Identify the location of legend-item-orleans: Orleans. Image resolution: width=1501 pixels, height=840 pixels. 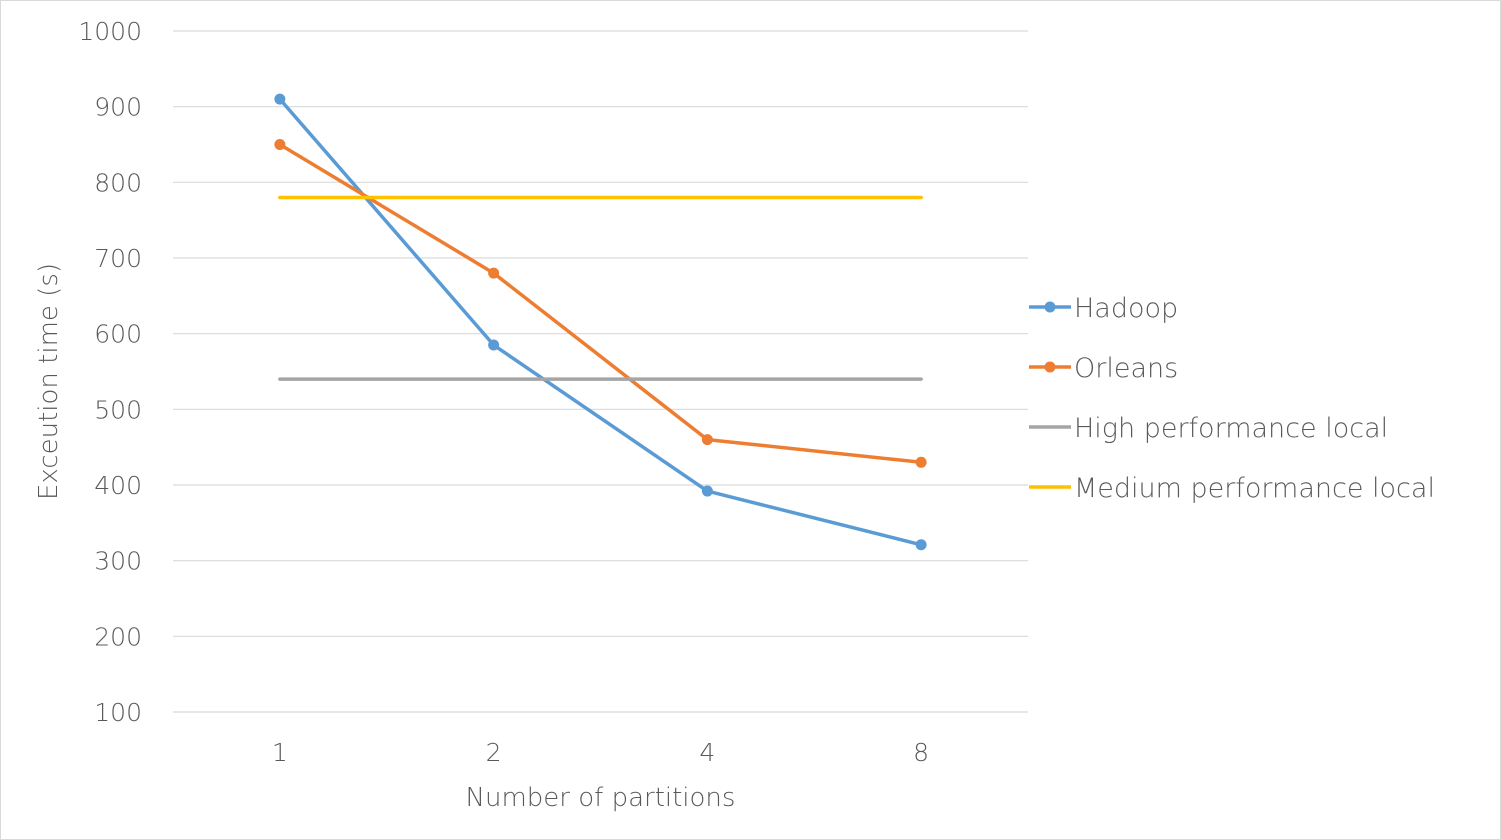
(1103, 368).